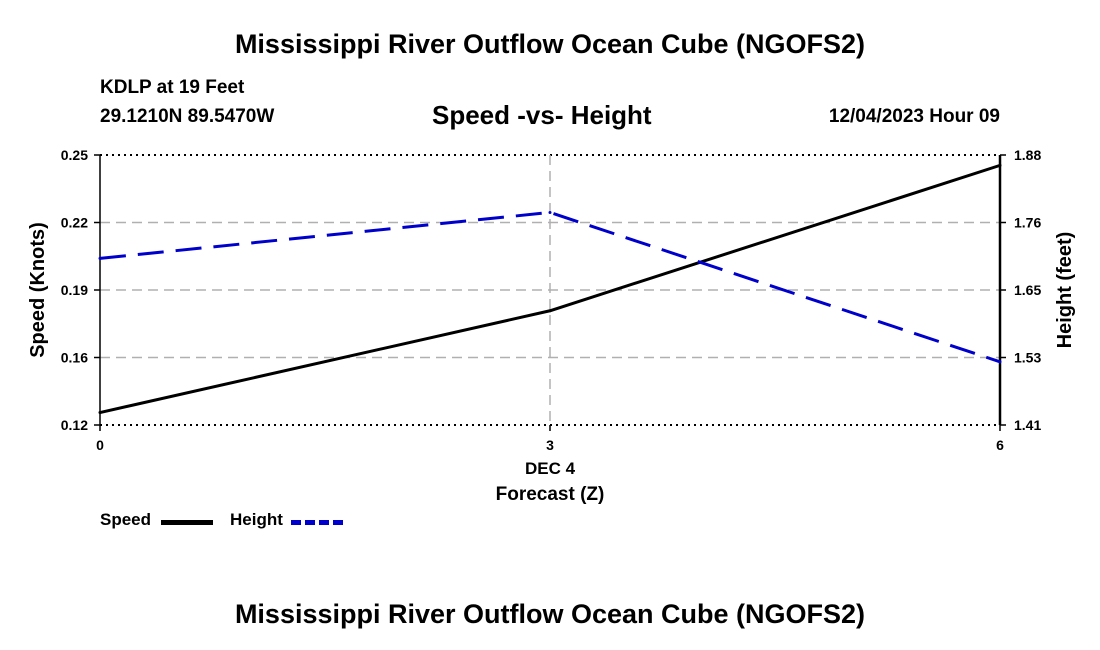 This screenshot has width=1100, height=650. I want to click on x-tick-label: 3, so click(550, 445).